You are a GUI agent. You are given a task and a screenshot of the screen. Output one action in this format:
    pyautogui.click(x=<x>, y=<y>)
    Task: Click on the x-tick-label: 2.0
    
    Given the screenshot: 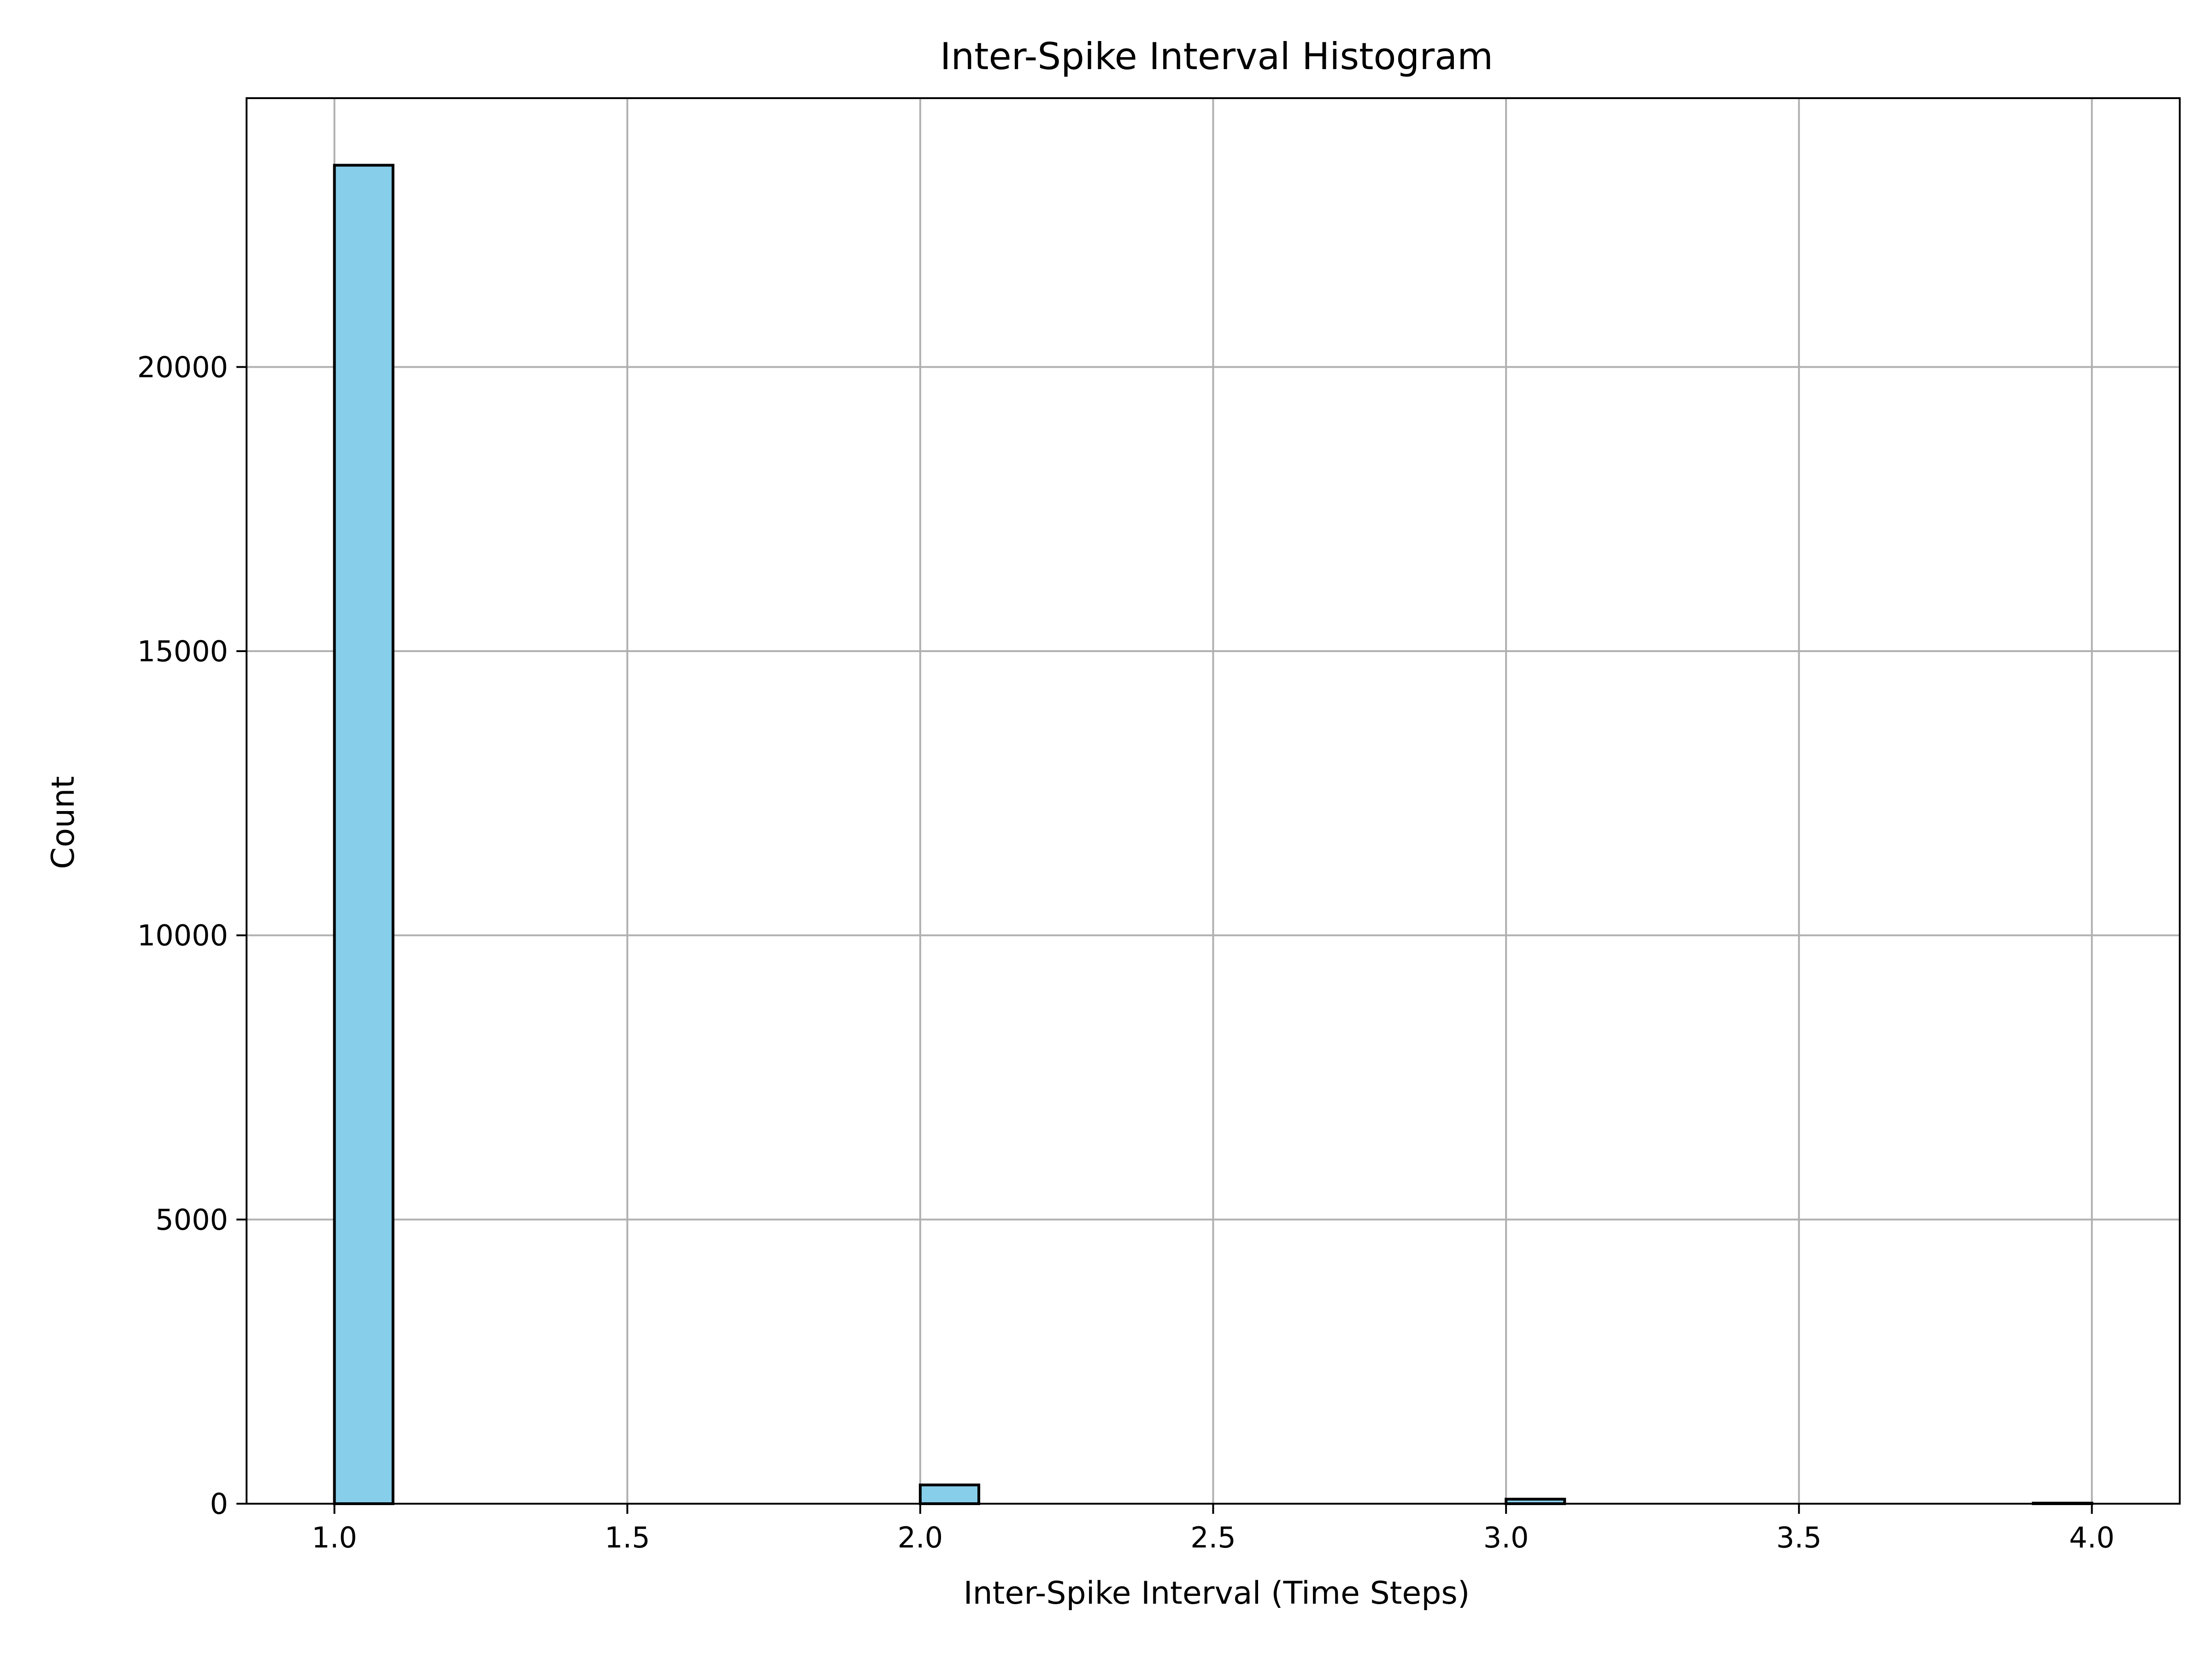 What is the action you would take?
    pyautogui.click(x=920, y=1537)
    